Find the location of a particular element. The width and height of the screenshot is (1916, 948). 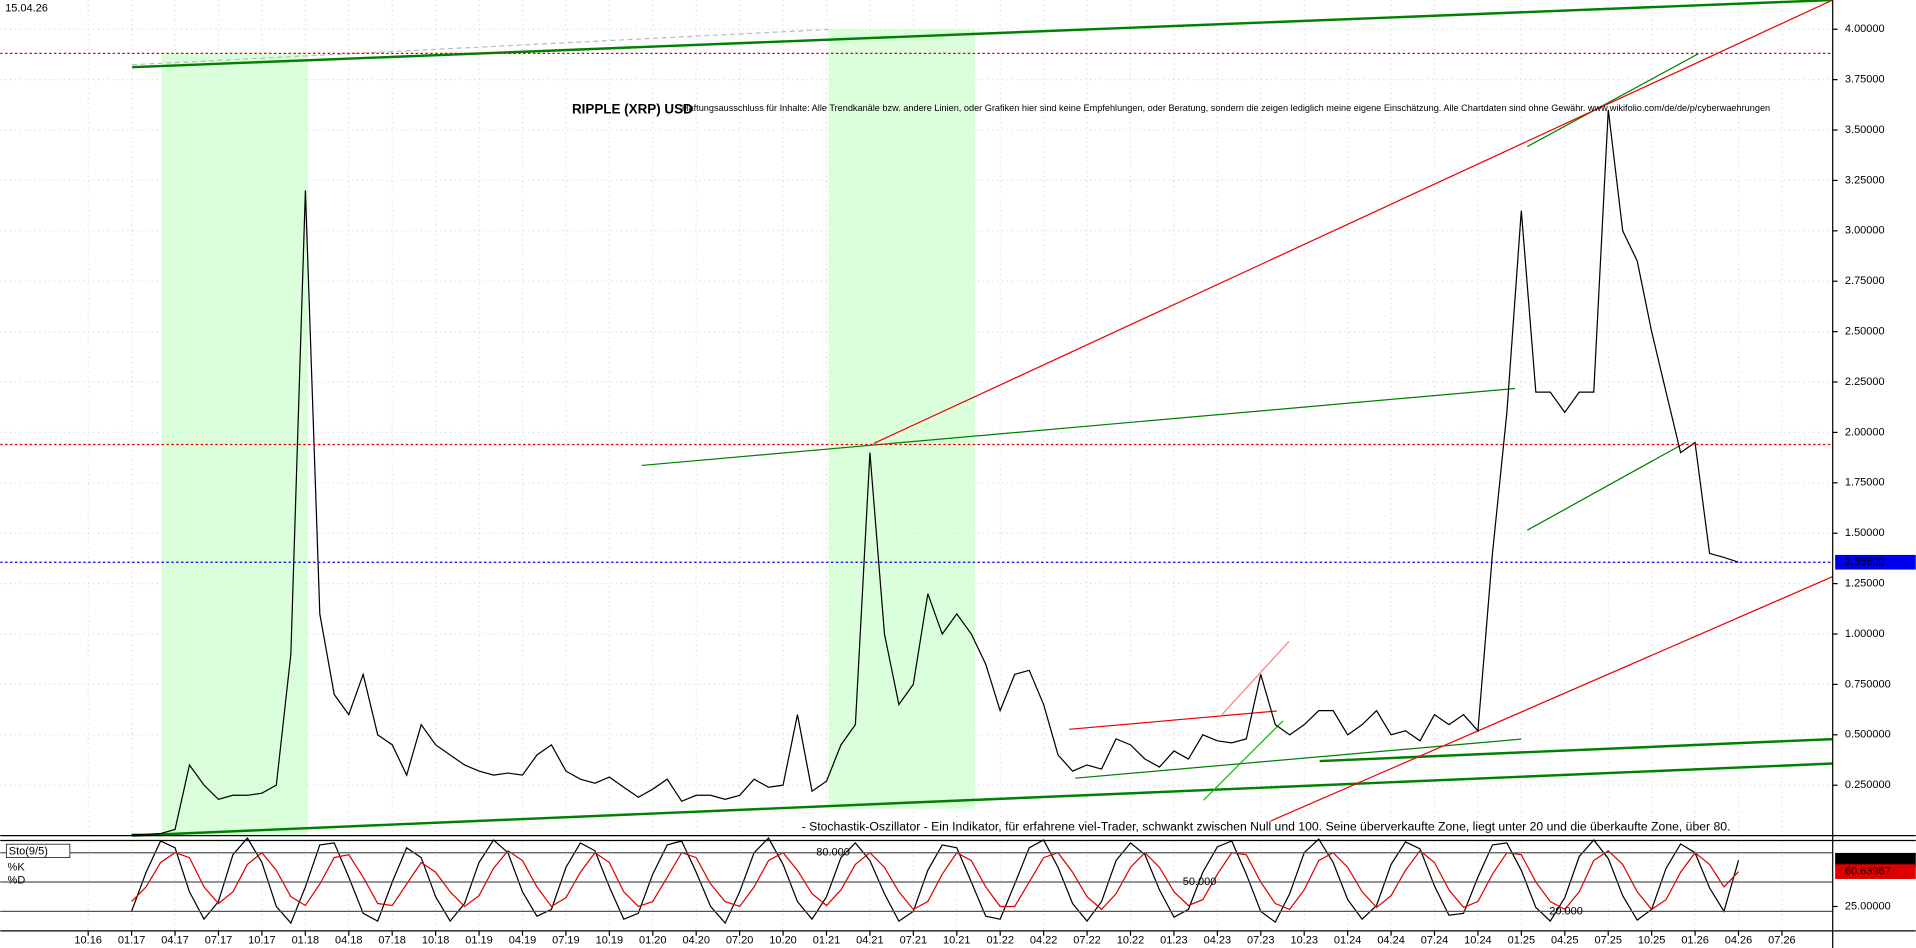

highlight-zone is located at coordinates (902, 419).